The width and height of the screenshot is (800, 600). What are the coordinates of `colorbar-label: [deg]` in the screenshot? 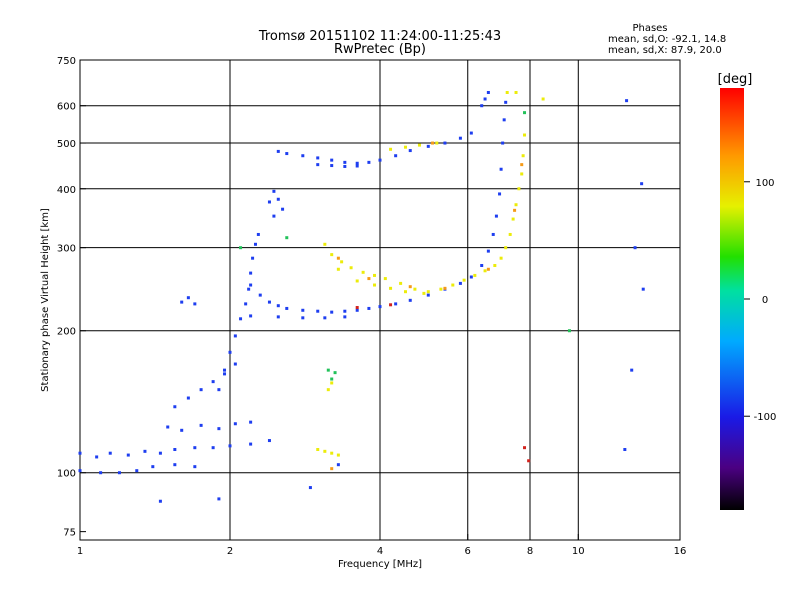 It's located at (735, 79).